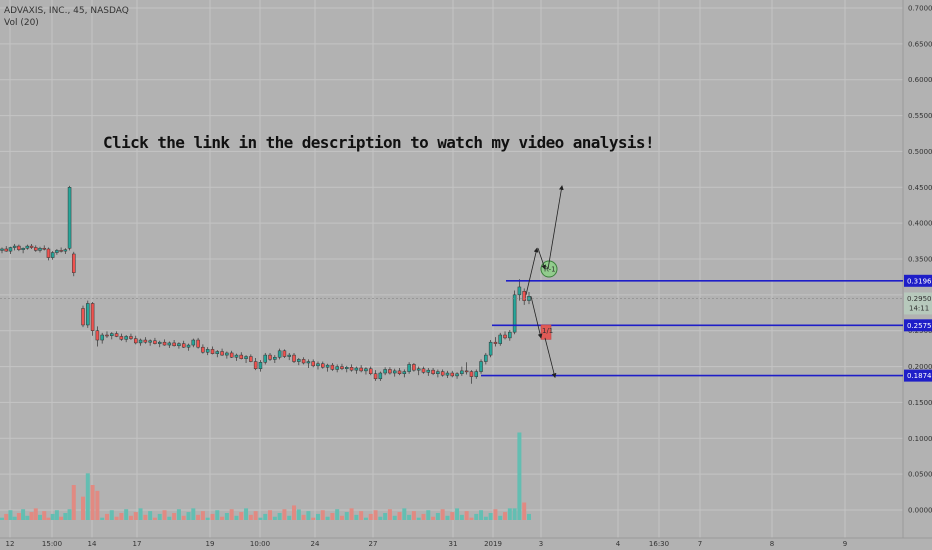  What do you see at coordinates (772, 544) in the screenshot?
I see `time-tick-label: 8` at bounding box center [772, 544].